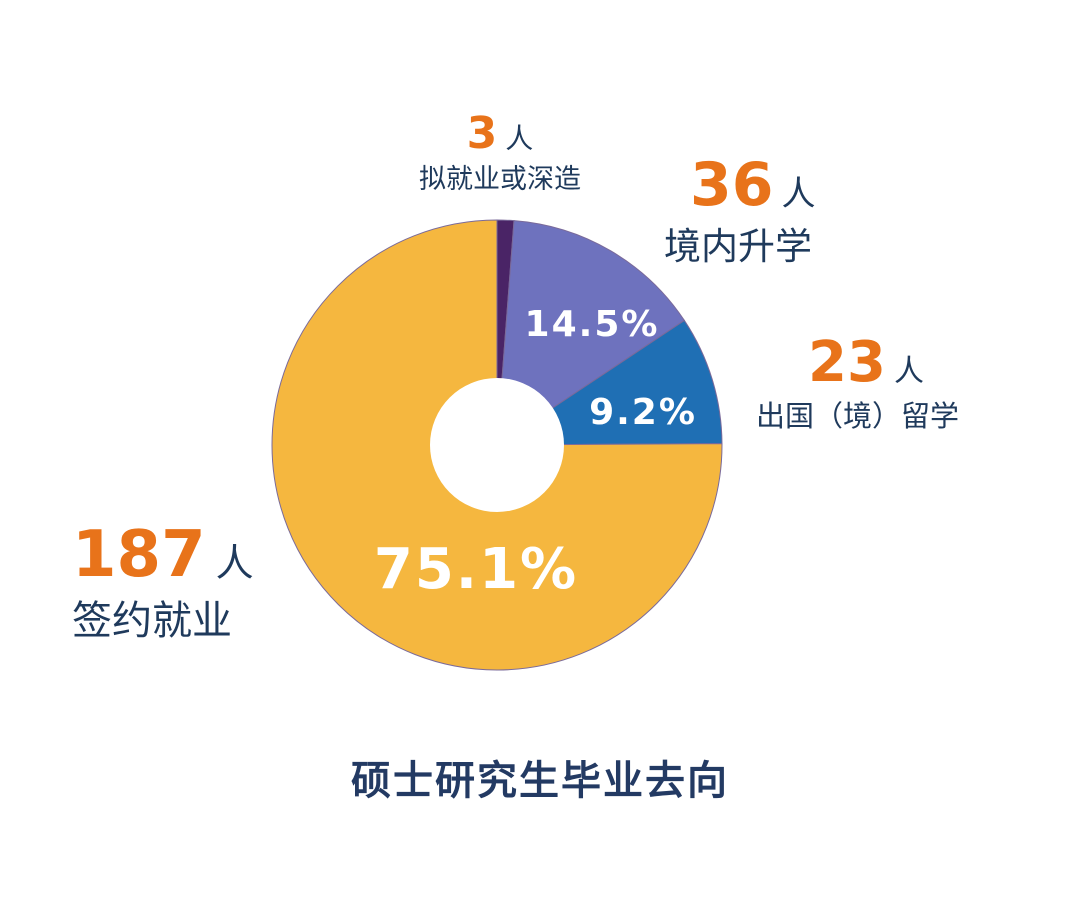 The image size is (1080, 914). Describe the element at coordinates (234, 563) in the screenshot. I see `unit-employed: 人` at that location.